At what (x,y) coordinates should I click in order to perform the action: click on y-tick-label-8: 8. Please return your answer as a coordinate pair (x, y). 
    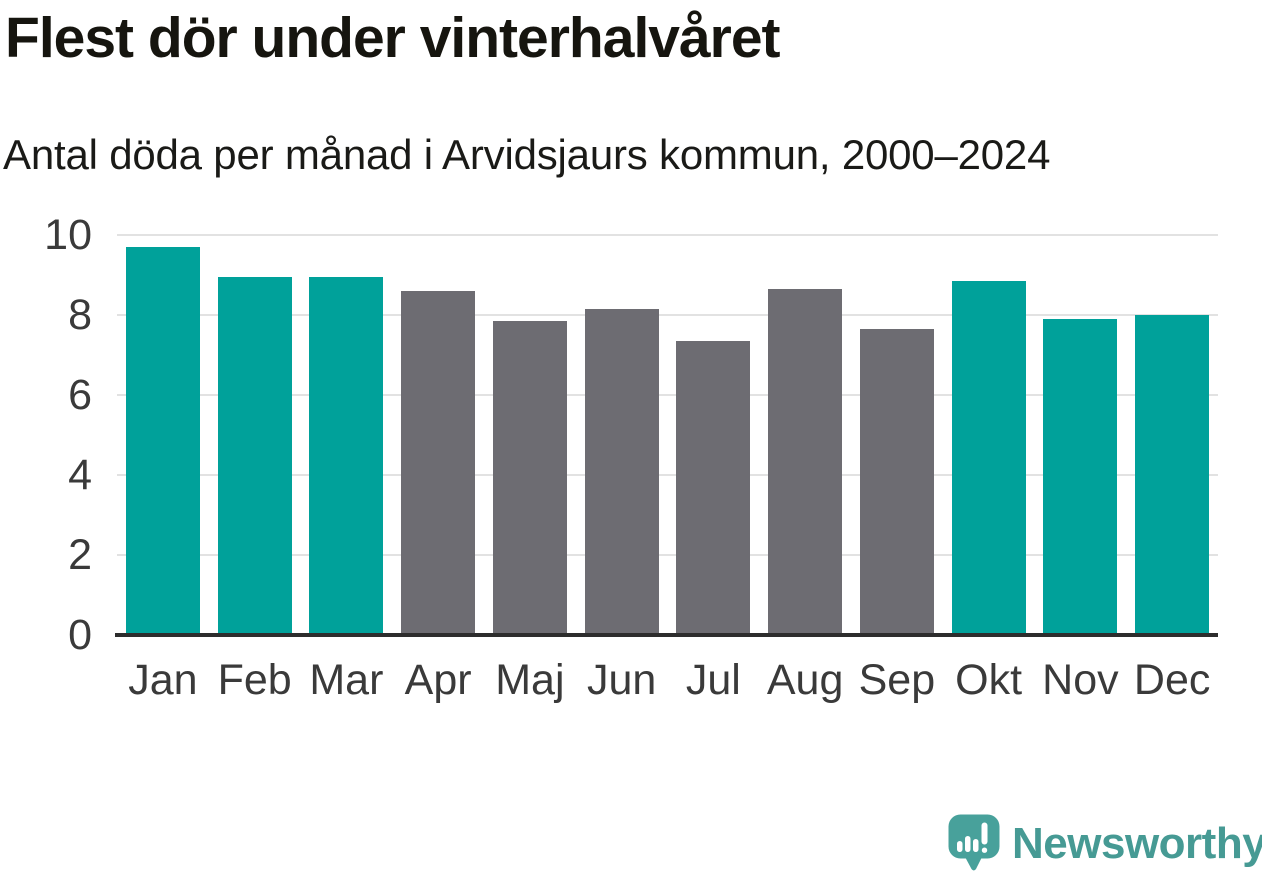
    Looking at the image, I should click on (80, 315).